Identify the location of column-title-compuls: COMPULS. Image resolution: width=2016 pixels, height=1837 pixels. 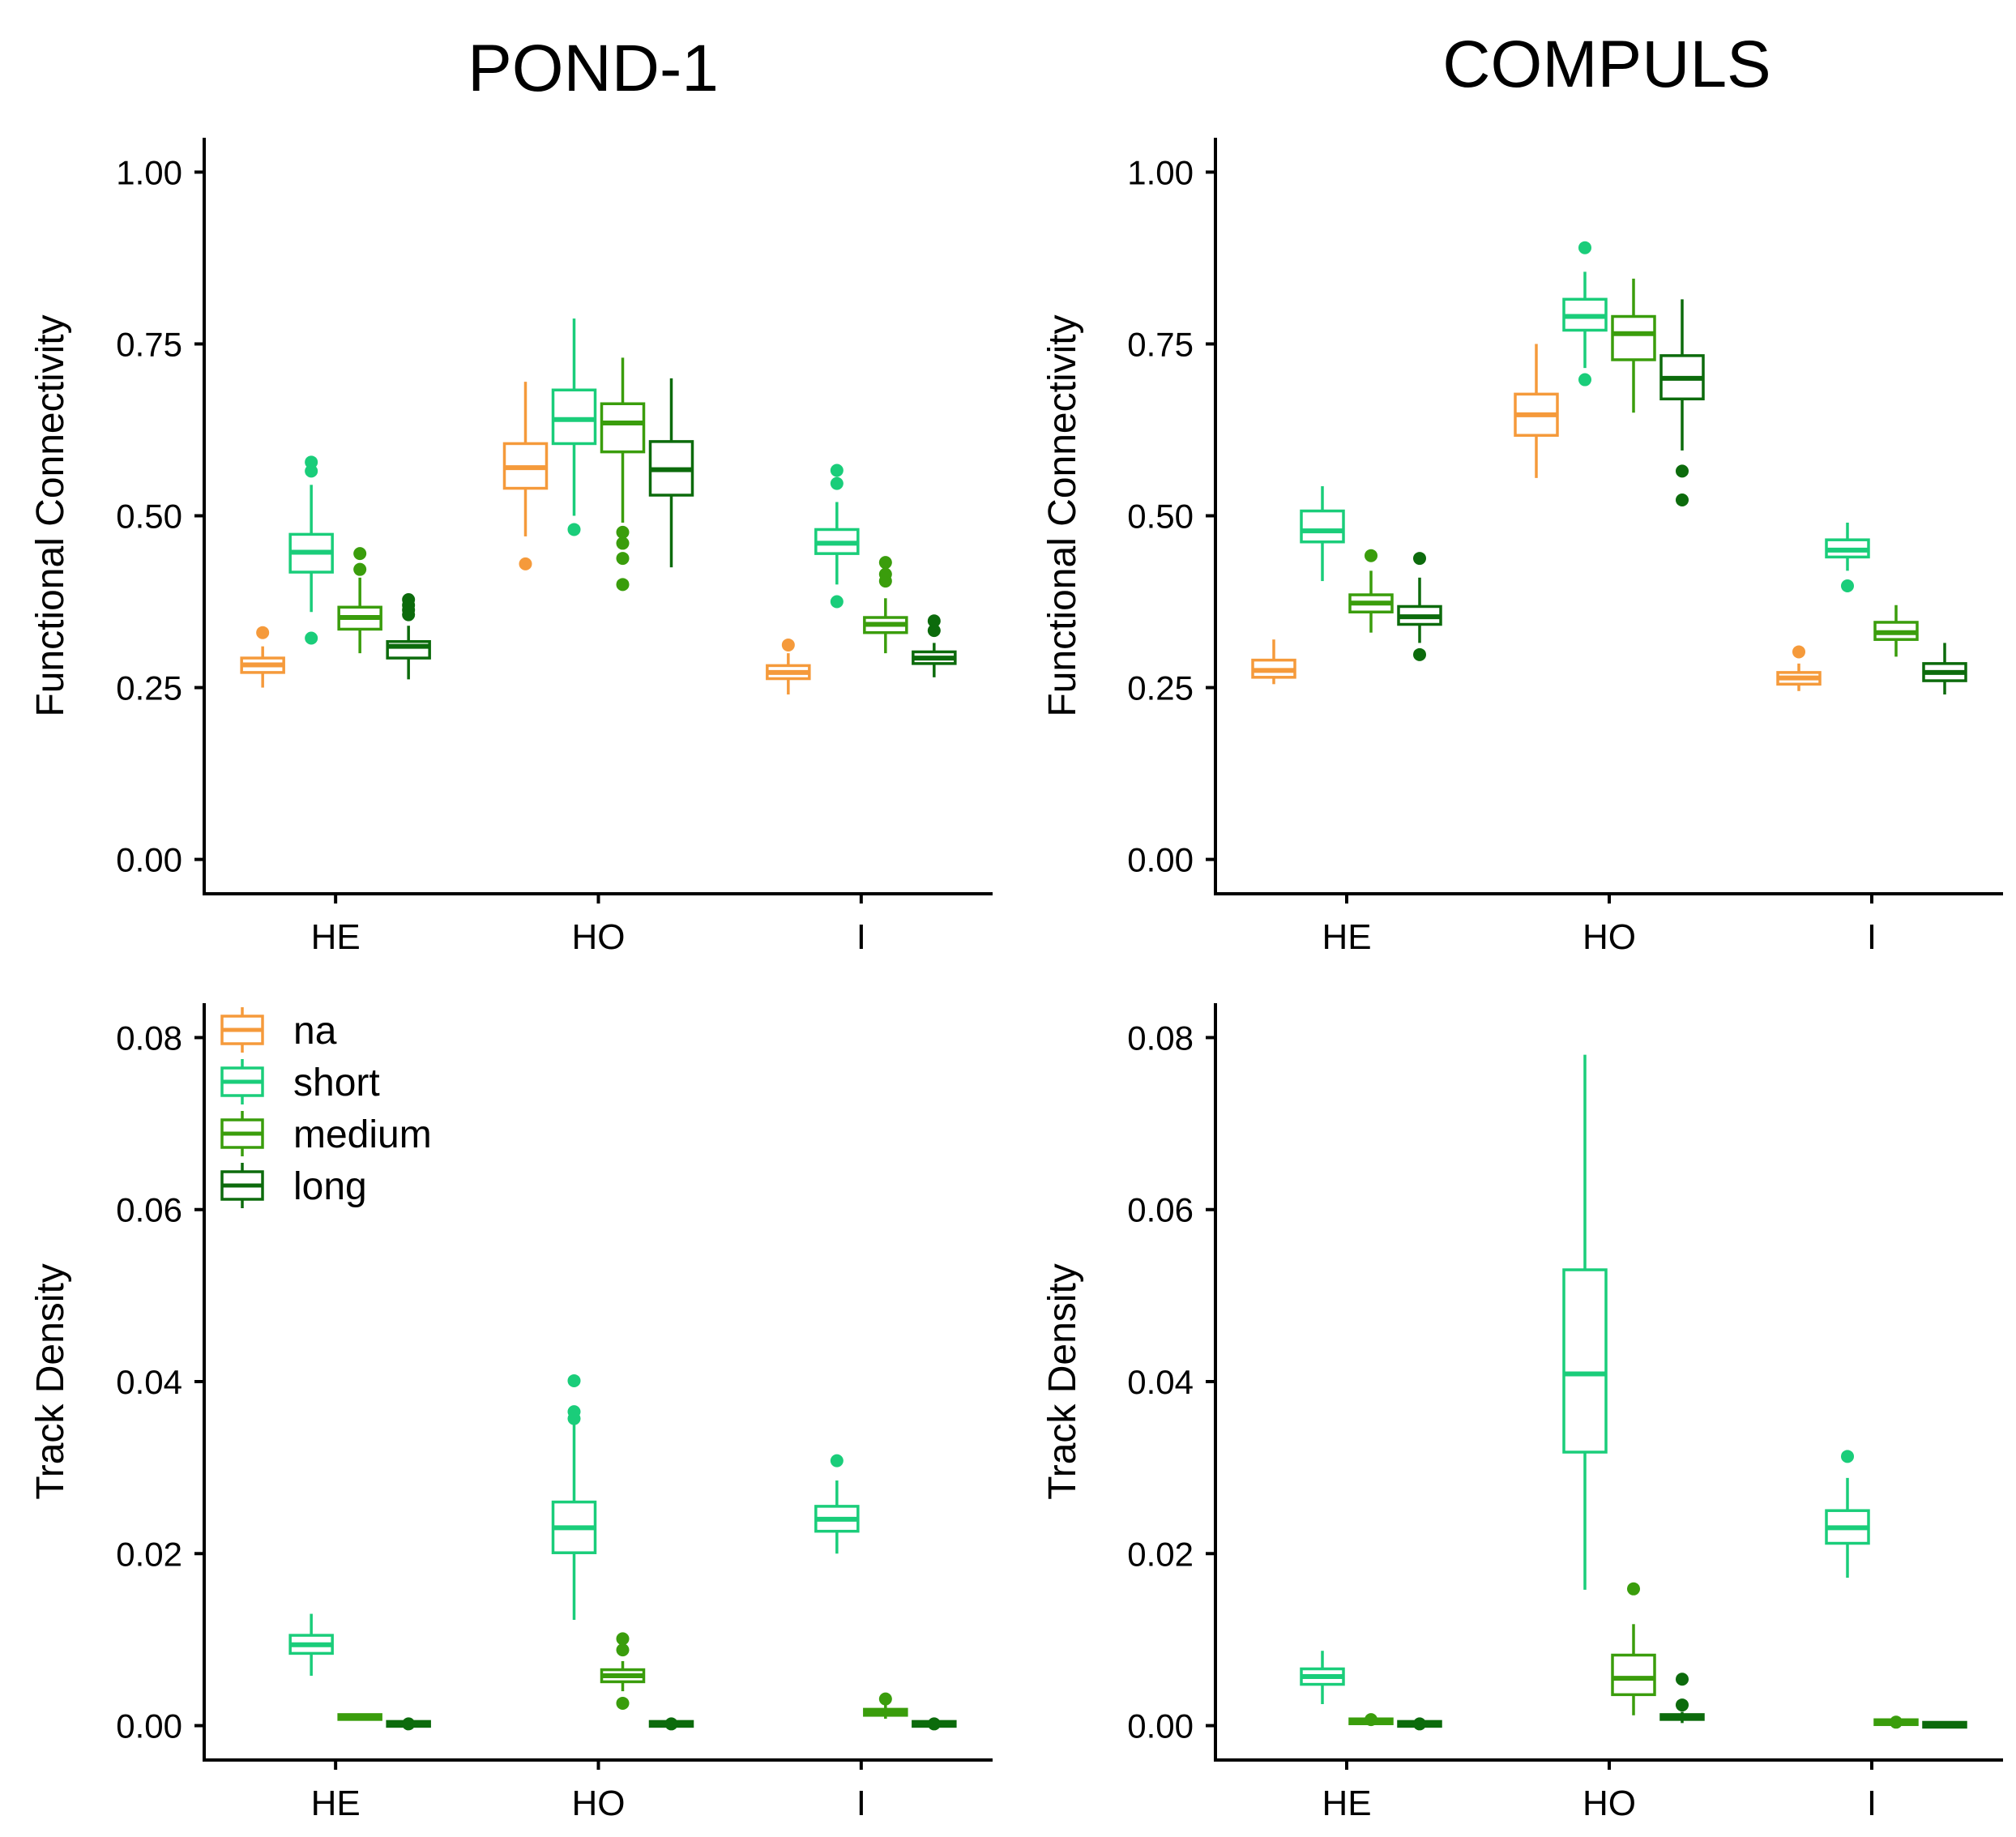
(1606, 64).